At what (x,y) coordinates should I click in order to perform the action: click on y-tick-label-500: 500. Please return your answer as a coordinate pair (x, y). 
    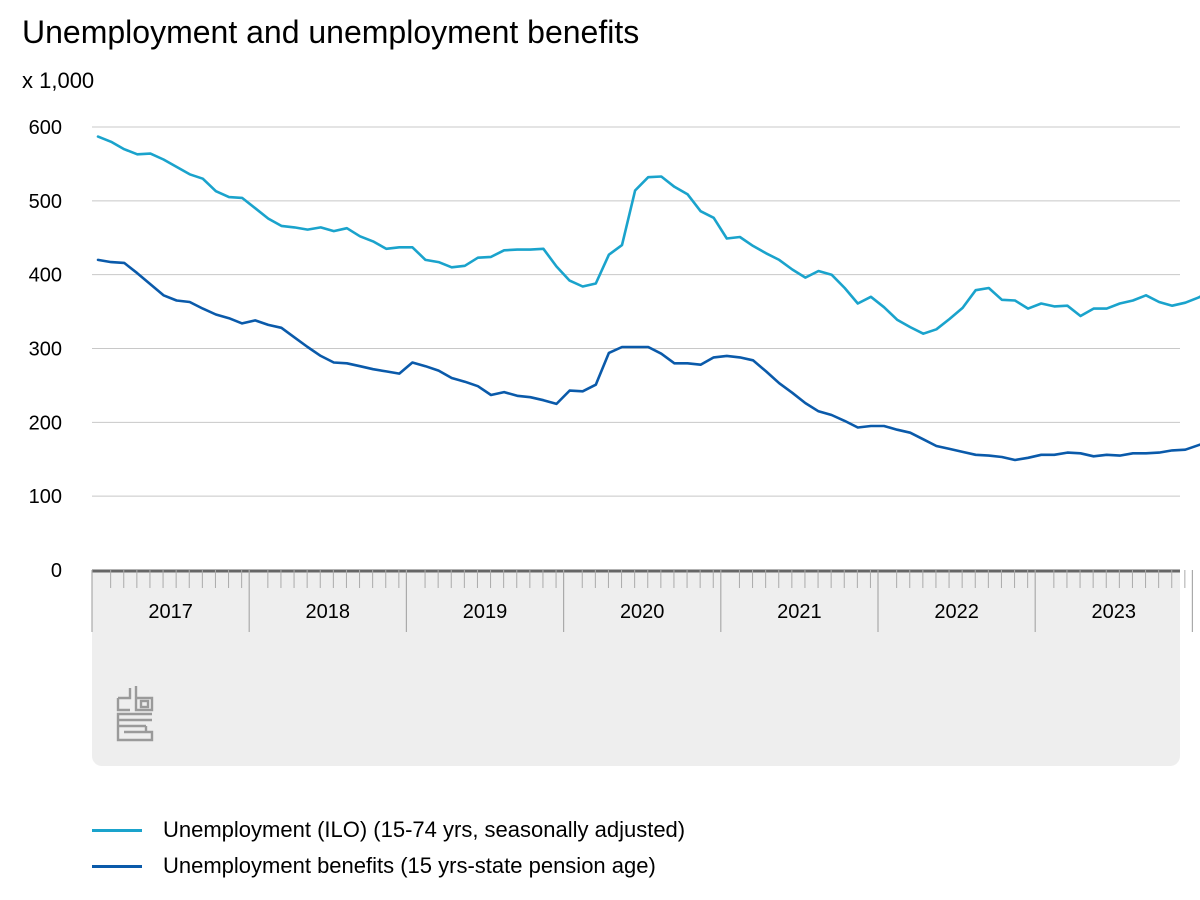
    Looking at the image, I should click on (45, 202).